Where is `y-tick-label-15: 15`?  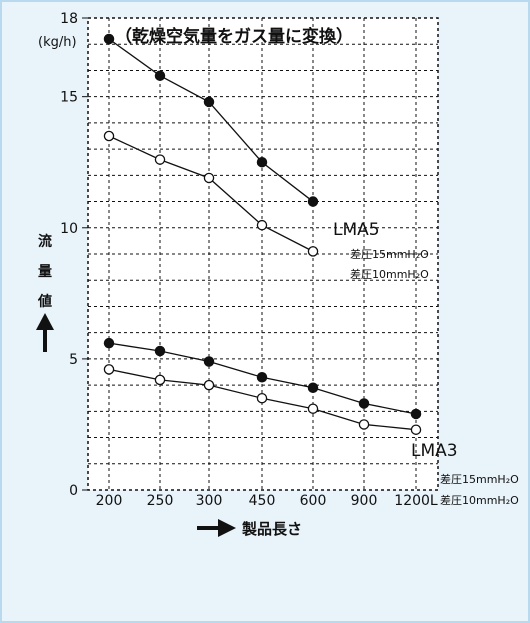
y-tick-label-15: 15 is located at coordinates (69, 98).